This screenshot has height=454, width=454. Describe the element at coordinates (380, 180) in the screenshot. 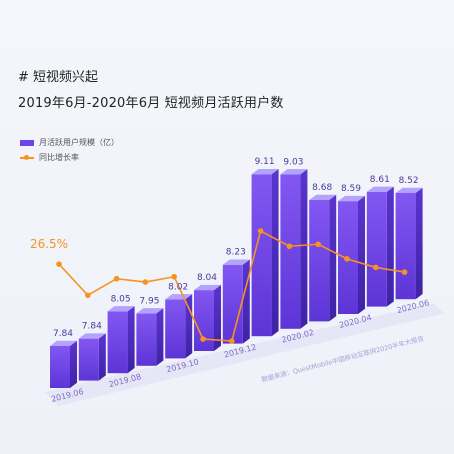

I see `bar-value-label: 8.61` at that location.